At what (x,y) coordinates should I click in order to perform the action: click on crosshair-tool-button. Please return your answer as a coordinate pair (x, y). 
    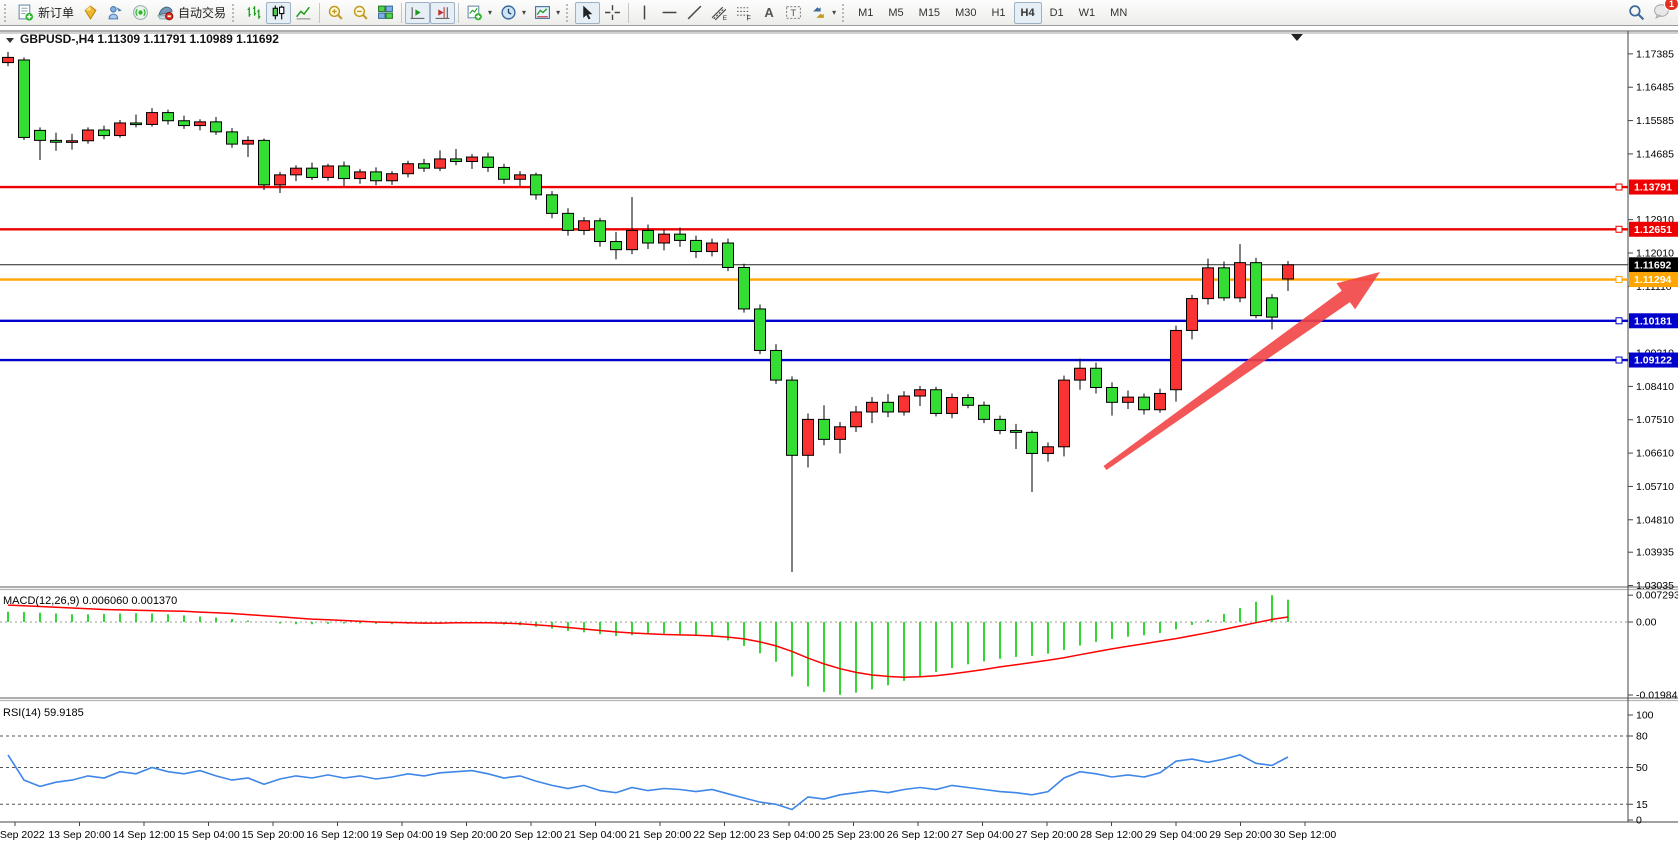
    Looking at the image, I should click on (612, 13).